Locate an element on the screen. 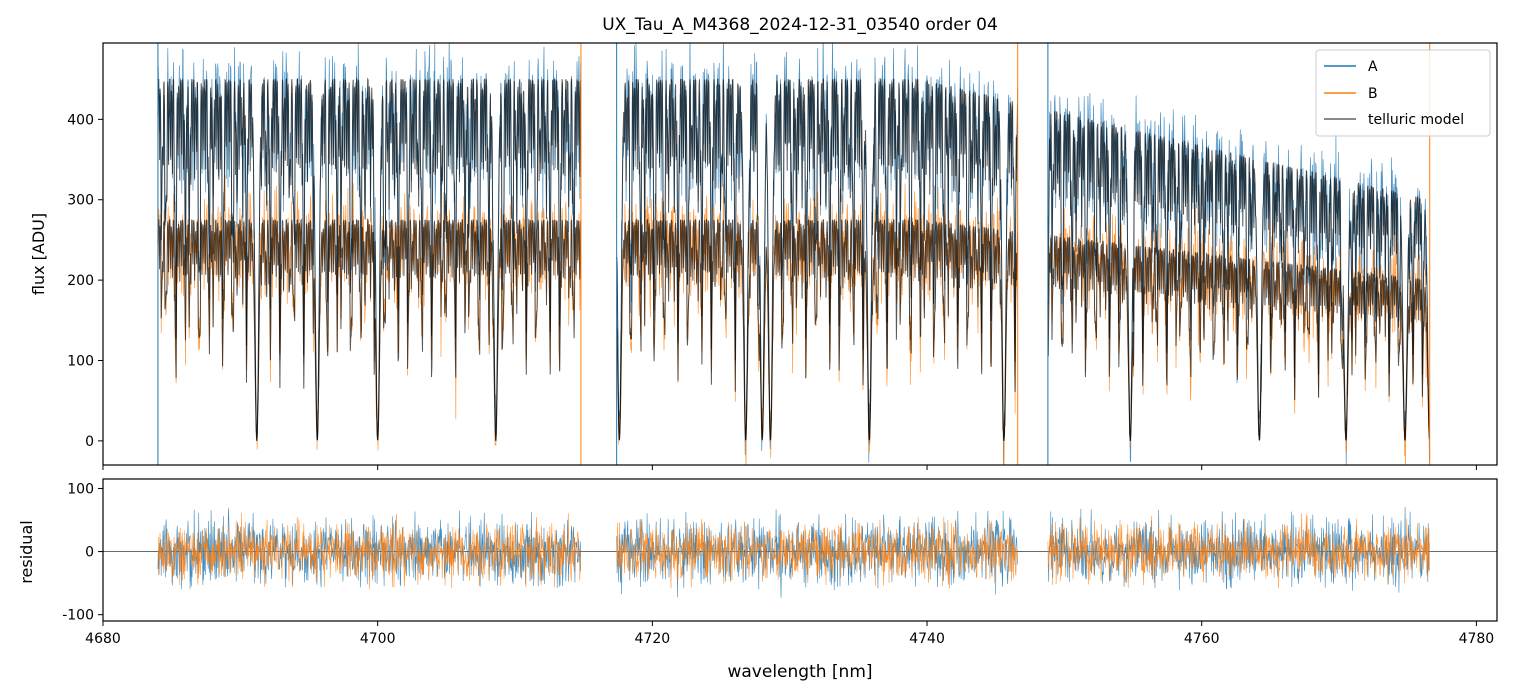  flux-y-ticks: 0 100 200 300 400 is located at coordinates (85, 281).